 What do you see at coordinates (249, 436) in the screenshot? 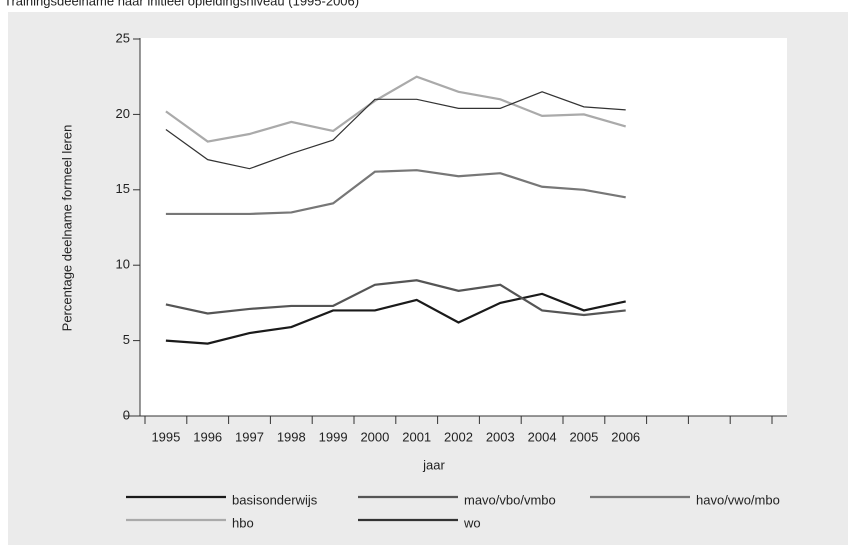
I see `x-tick-label: 1997` at bounding box center [249, 436].